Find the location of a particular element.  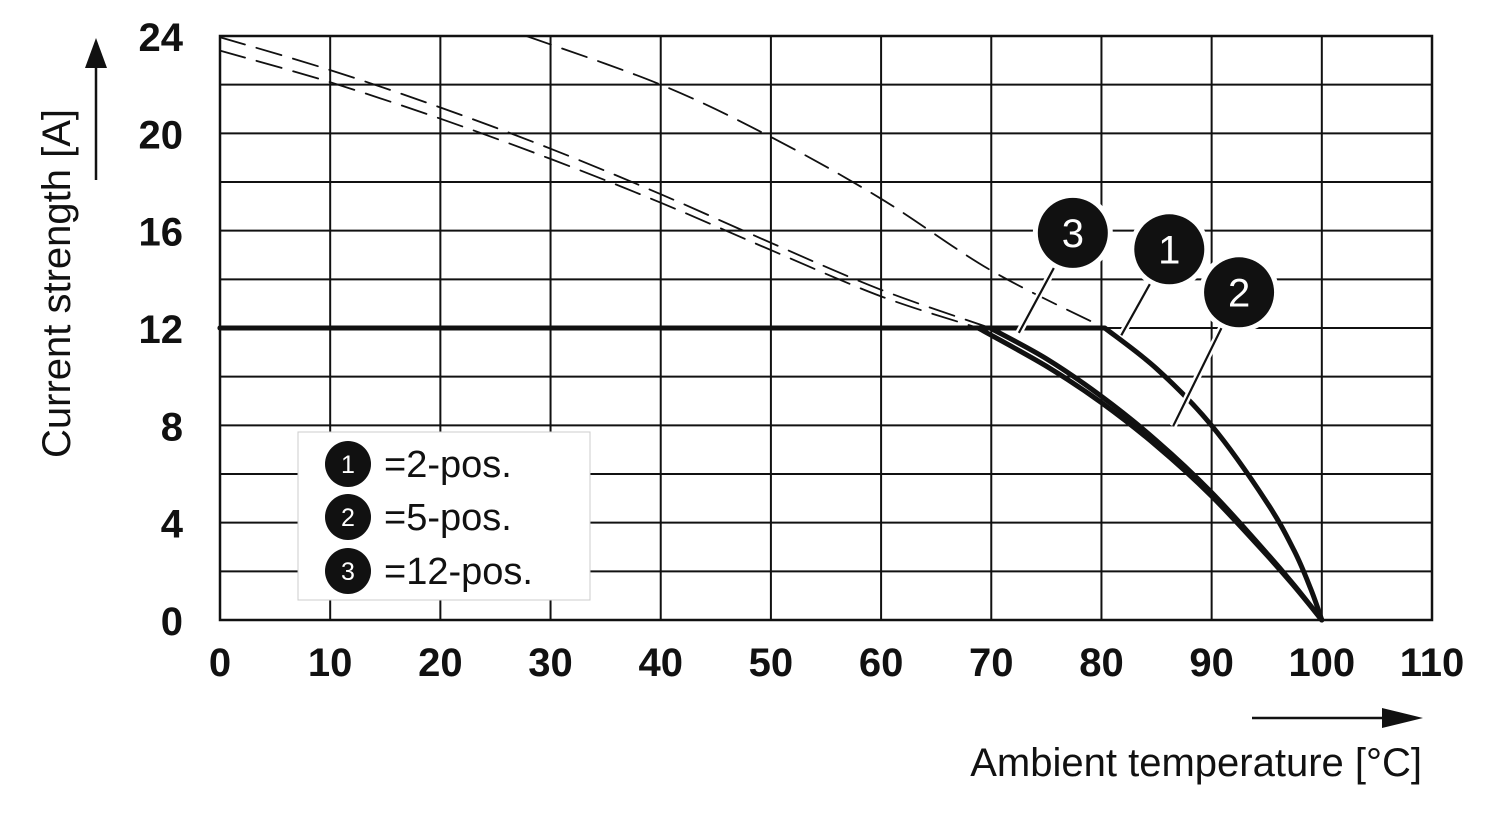

y-tick-label: 4 is located at coordinates (172, 525).